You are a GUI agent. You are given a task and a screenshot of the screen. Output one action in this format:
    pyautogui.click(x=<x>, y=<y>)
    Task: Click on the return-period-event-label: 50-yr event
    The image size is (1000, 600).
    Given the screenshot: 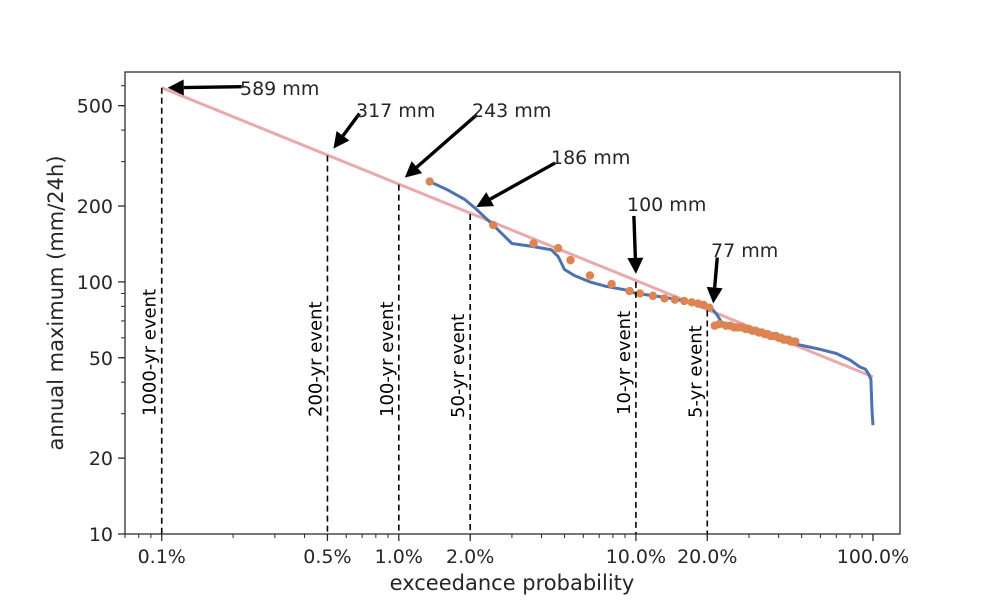 What is the action you would take?
    pyautogui.click(x=458, y=366)
    